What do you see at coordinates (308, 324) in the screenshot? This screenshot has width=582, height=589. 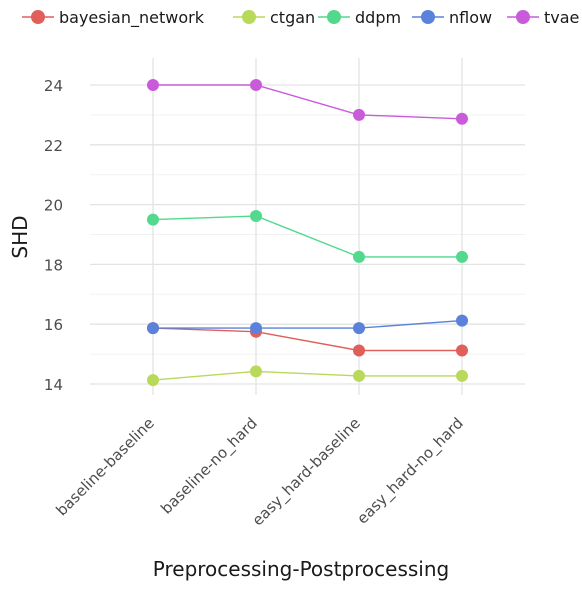 I see `series-line-nflow` at bounding box center [308, 324].